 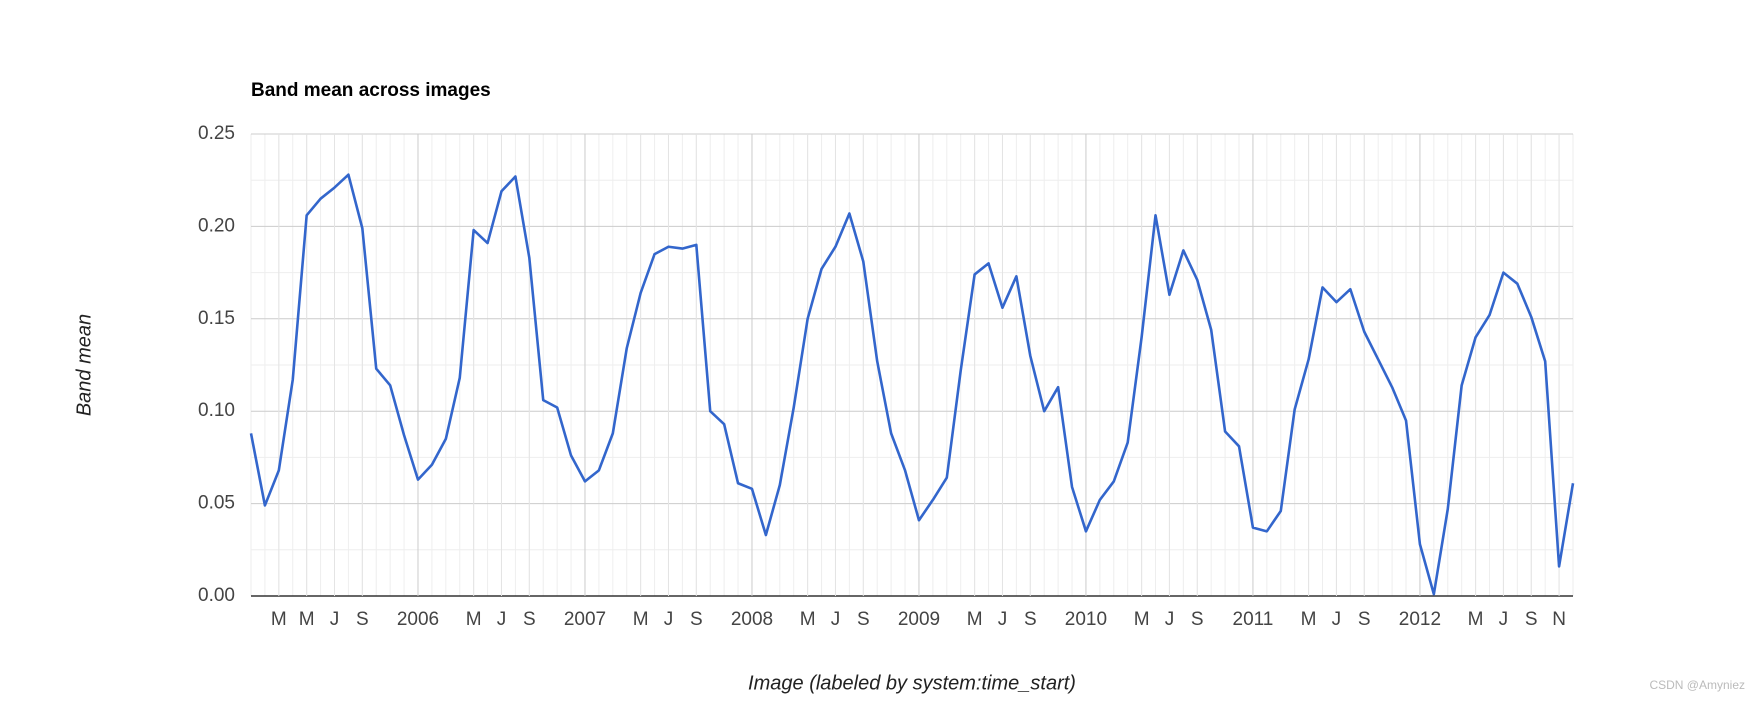 I want to click on y-tick-label: 0.25, so click(x=216, y=133).